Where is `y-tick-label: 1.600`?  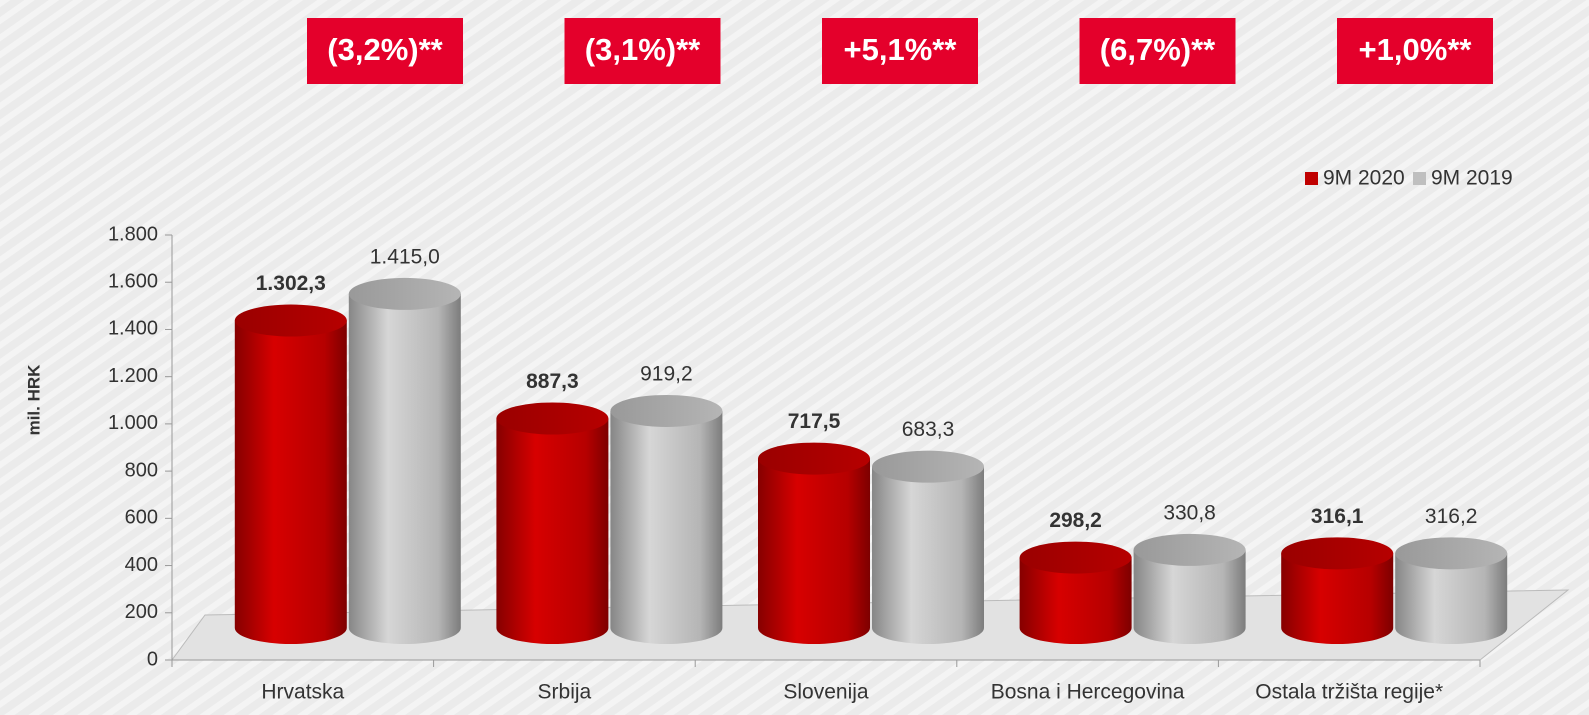
y-tick-label: 1.600 is located at coordinates (133, 282).